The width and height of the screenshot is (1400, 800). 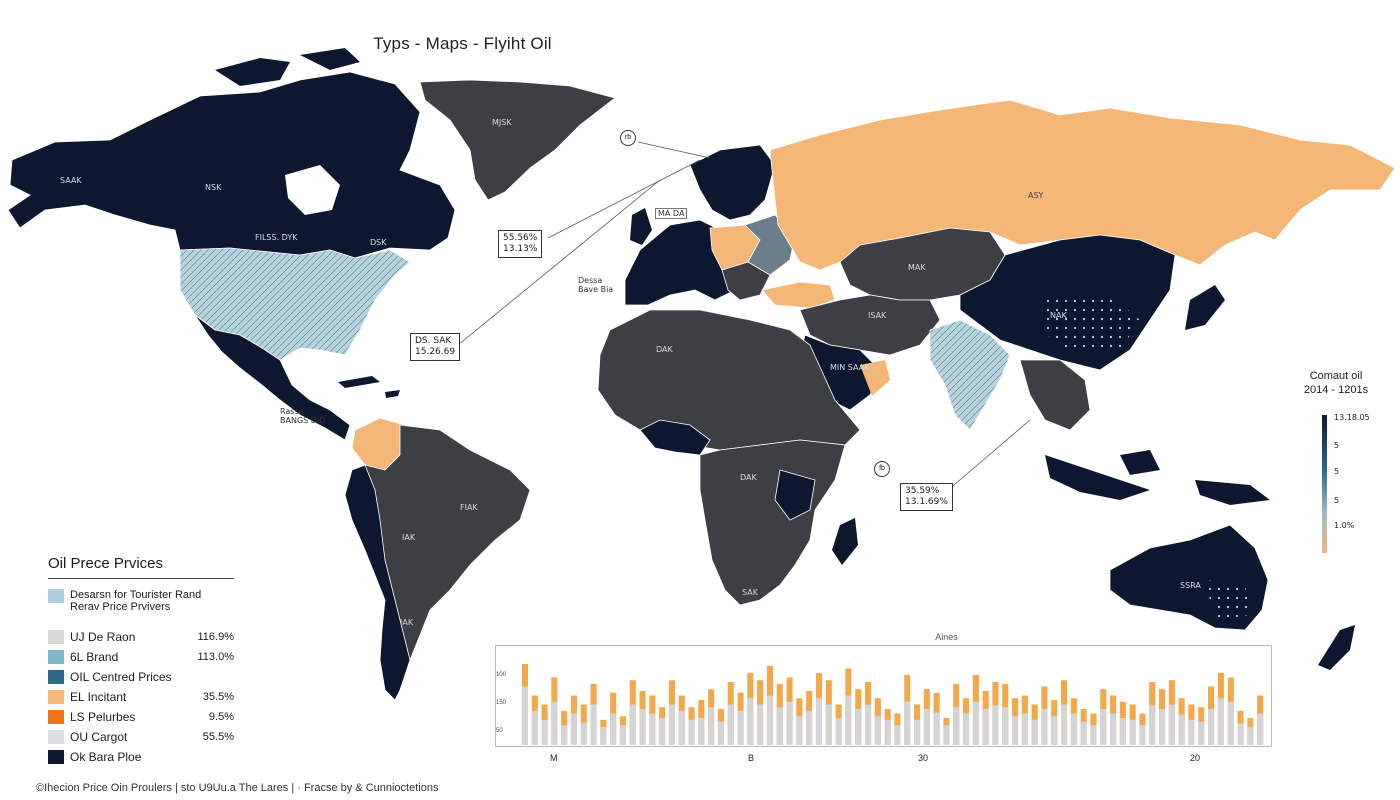 What do you see at coordinates (517, 140) in the screenshot?
I see `greenland` at bounding box center [517, 140].